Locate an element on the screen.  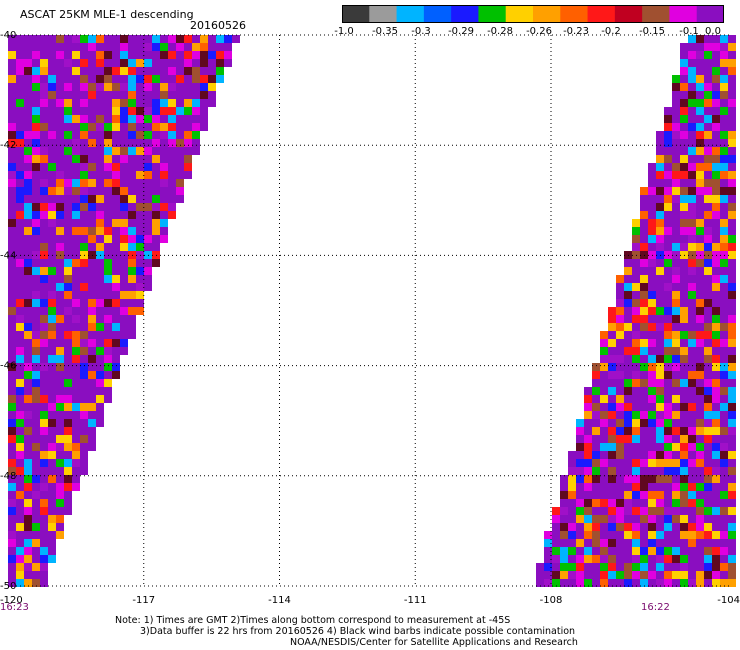
y-tick-label: -44 is located at coordinates (8, 255).